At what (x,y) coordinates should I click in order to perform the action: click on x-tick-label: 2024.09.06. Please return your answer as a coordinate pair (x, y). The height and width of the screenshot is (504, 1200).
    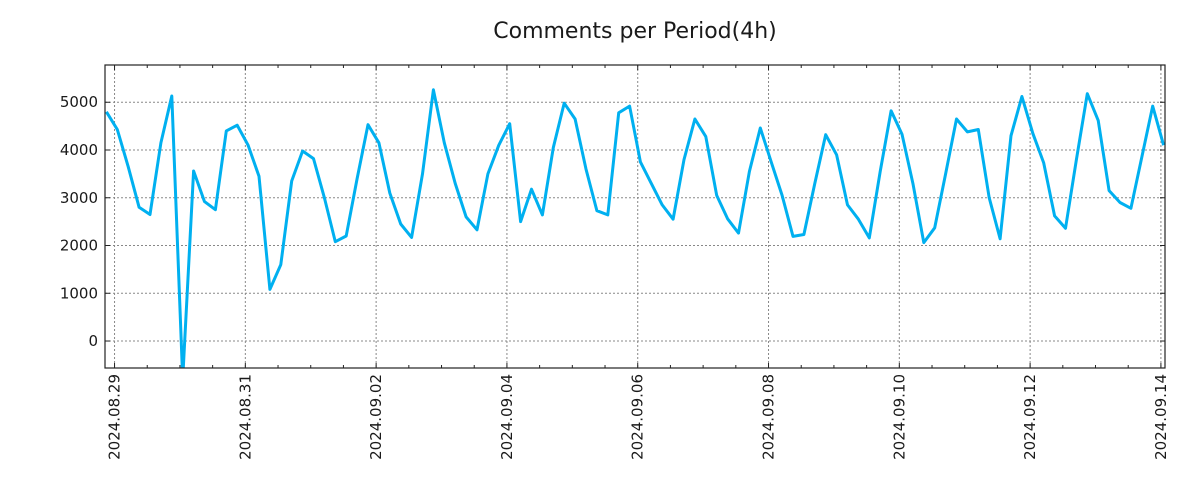
    Looking at the image, I should click on (638, 417).